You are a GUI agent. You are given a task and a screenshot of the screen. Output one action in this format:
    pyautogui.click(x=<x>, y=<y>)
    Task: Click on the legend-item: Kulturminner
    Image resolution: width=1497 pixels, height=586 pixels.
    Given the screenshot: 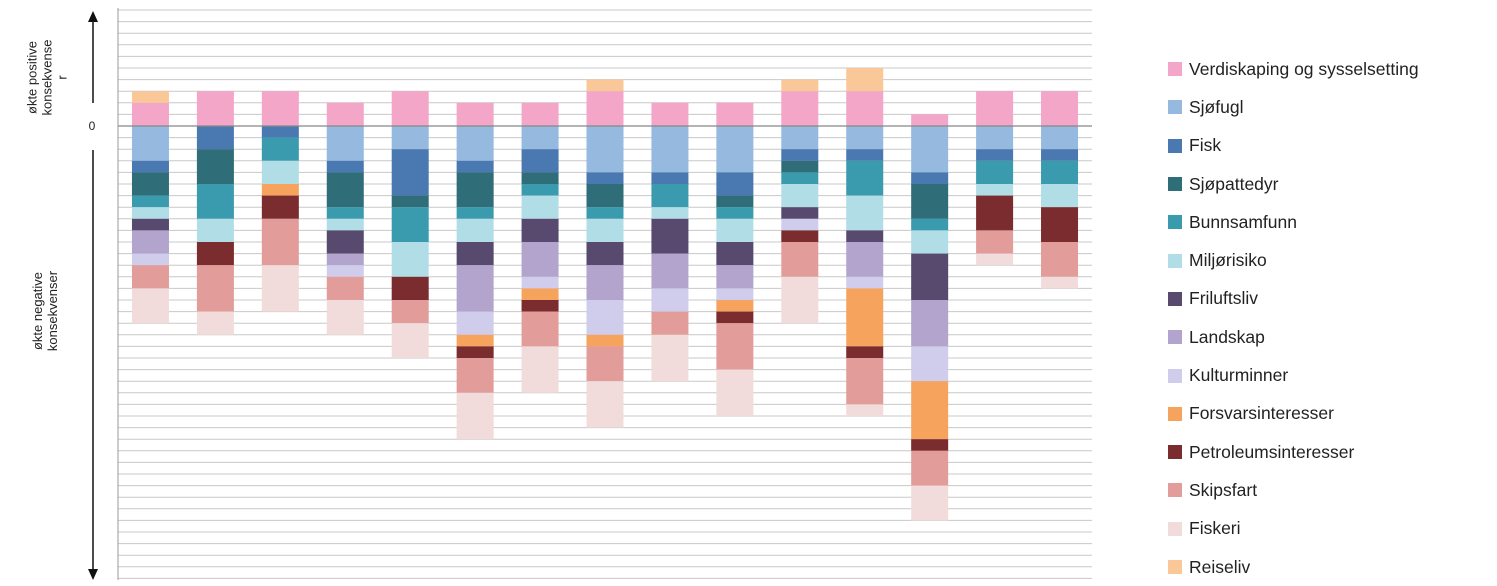 What is the action you would take?
    pyautogui.click(x=1293, y=375)
    